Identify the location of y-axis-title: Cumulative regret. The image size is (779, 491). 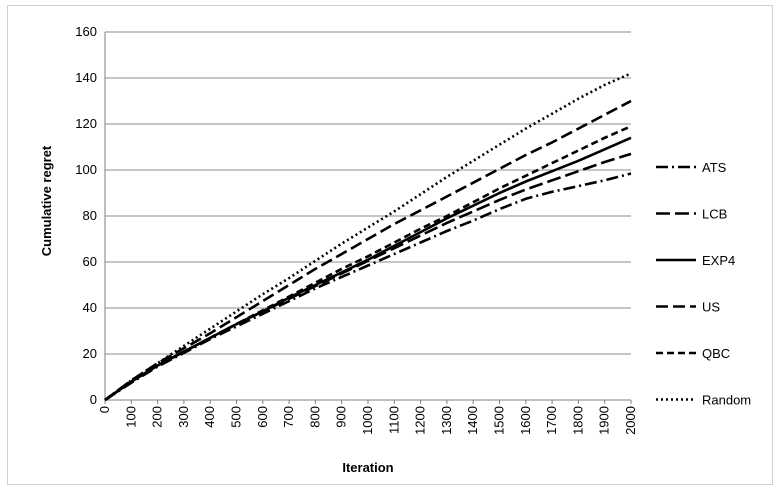
(46, 200).